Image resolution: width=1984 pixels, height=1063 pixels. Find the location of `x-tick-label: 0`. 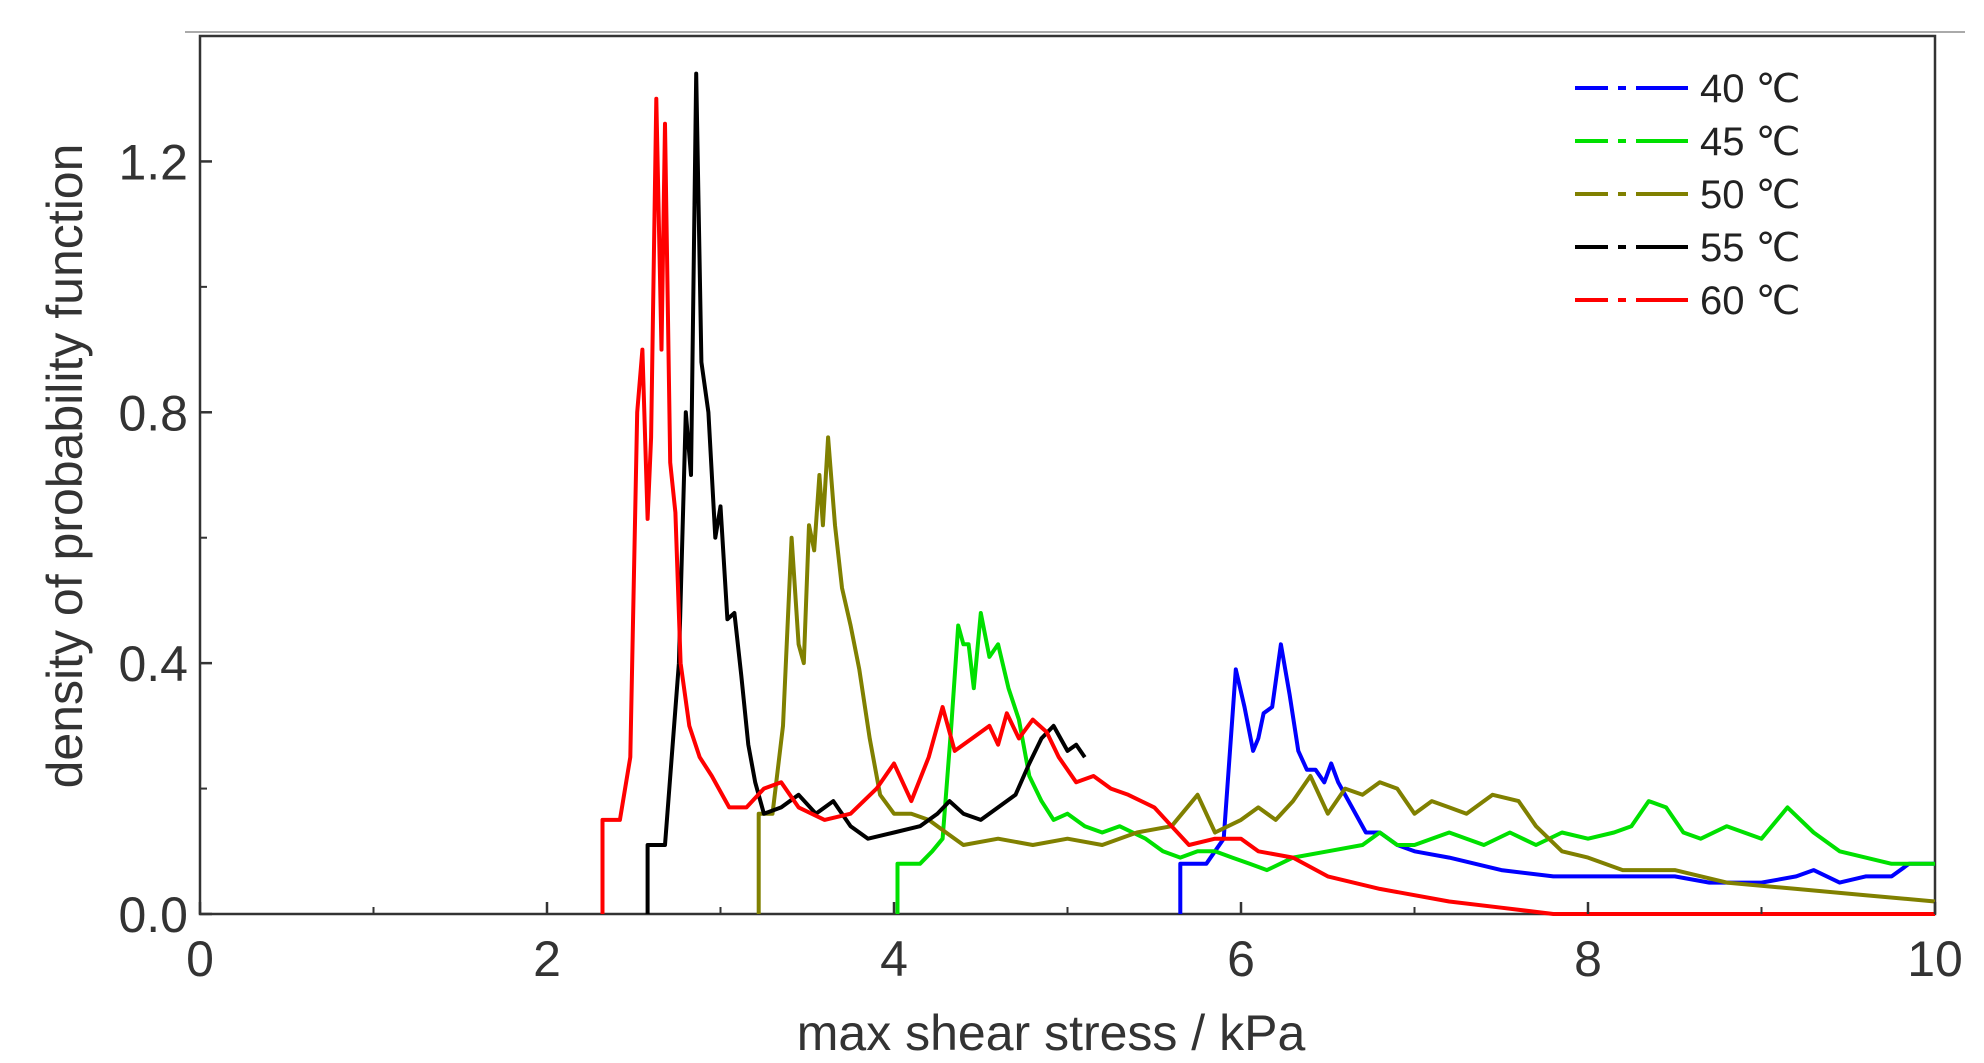

x-tick-label: 0 is located at coordinates (200, 959).